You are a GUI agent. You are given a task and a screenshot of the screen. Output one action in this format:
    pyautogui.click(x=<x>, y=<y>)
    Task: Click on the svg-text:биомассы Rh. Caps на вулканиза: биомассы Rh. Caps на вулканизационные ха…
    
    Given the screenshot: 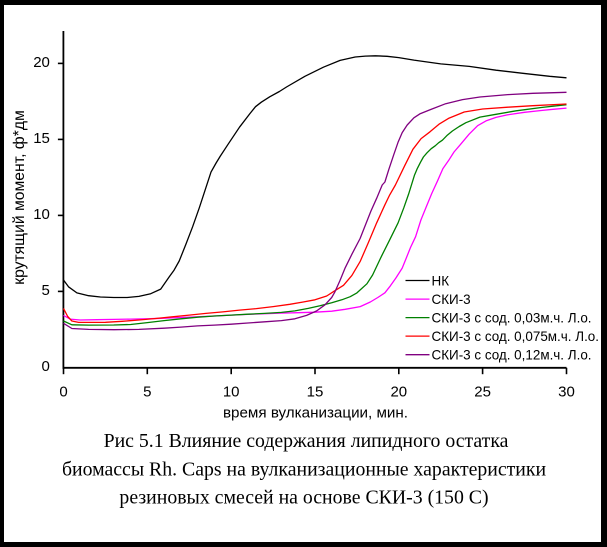 What is the action you would take?
    pyautogui.click(x=304, y=469)
    